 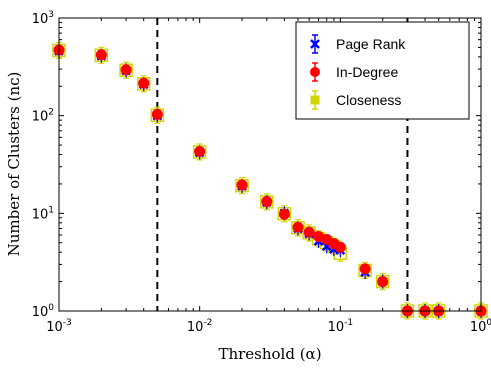 What do you see at coordinates (200, 326) in the screenshot?
I see `x-tick-label: 10⁻²` at bounding box center [200, 326].